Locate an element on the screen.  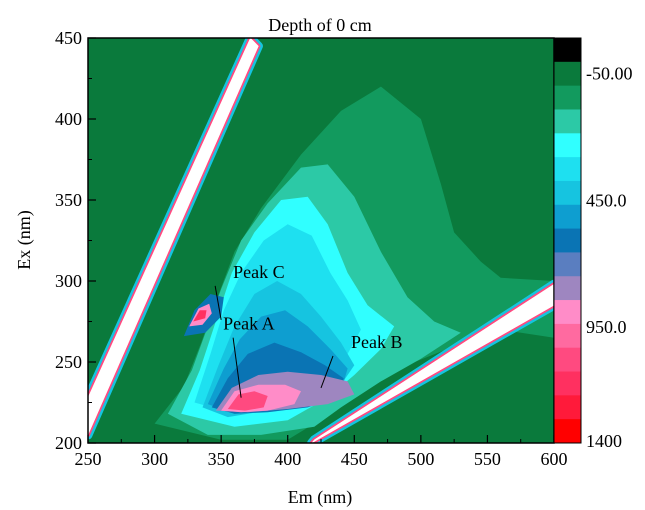
annotation-label: Peak A is located at coordinates (249, 324).